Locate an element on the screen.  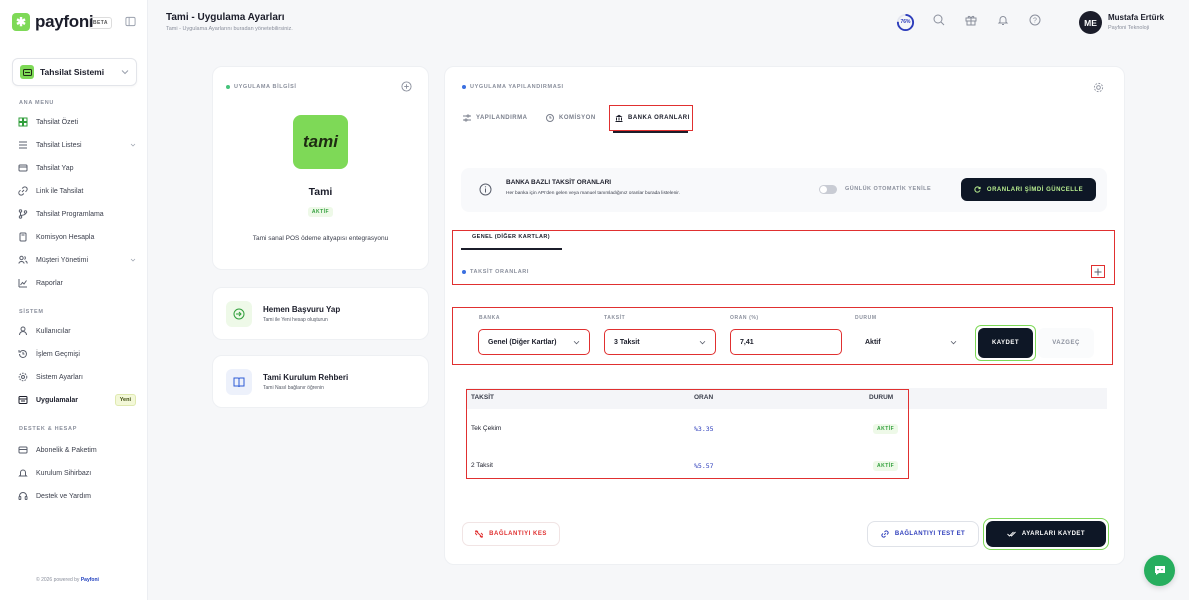
tab-yapilandirma: YAPILANDIRMA is located at coordinates (495, 118).